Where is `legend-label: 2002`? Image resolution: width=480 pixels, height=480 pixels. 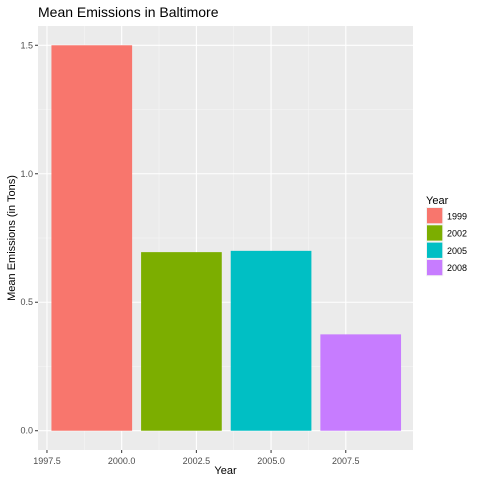
legend-label: 2002 is located at coordinates (457, 234).